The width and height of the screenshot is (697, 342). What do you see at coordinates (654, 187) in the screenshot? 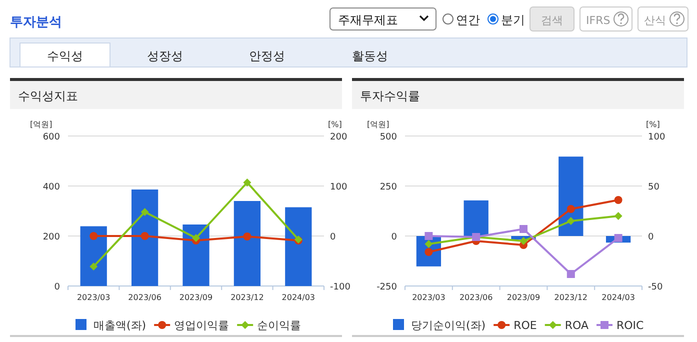
I see `y2-tick-label: 50` at bounding box center [654, 187].